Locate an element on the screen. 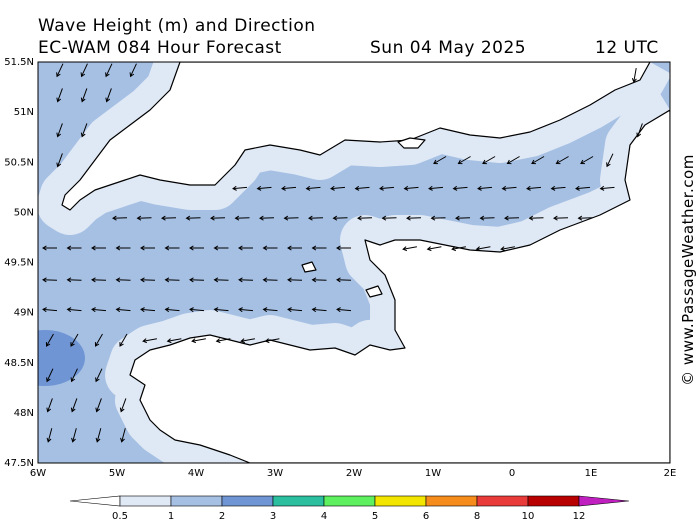 The width and height of the screenshot is (700, 529). lon-label: 3W is located at coordinates (275, 473).